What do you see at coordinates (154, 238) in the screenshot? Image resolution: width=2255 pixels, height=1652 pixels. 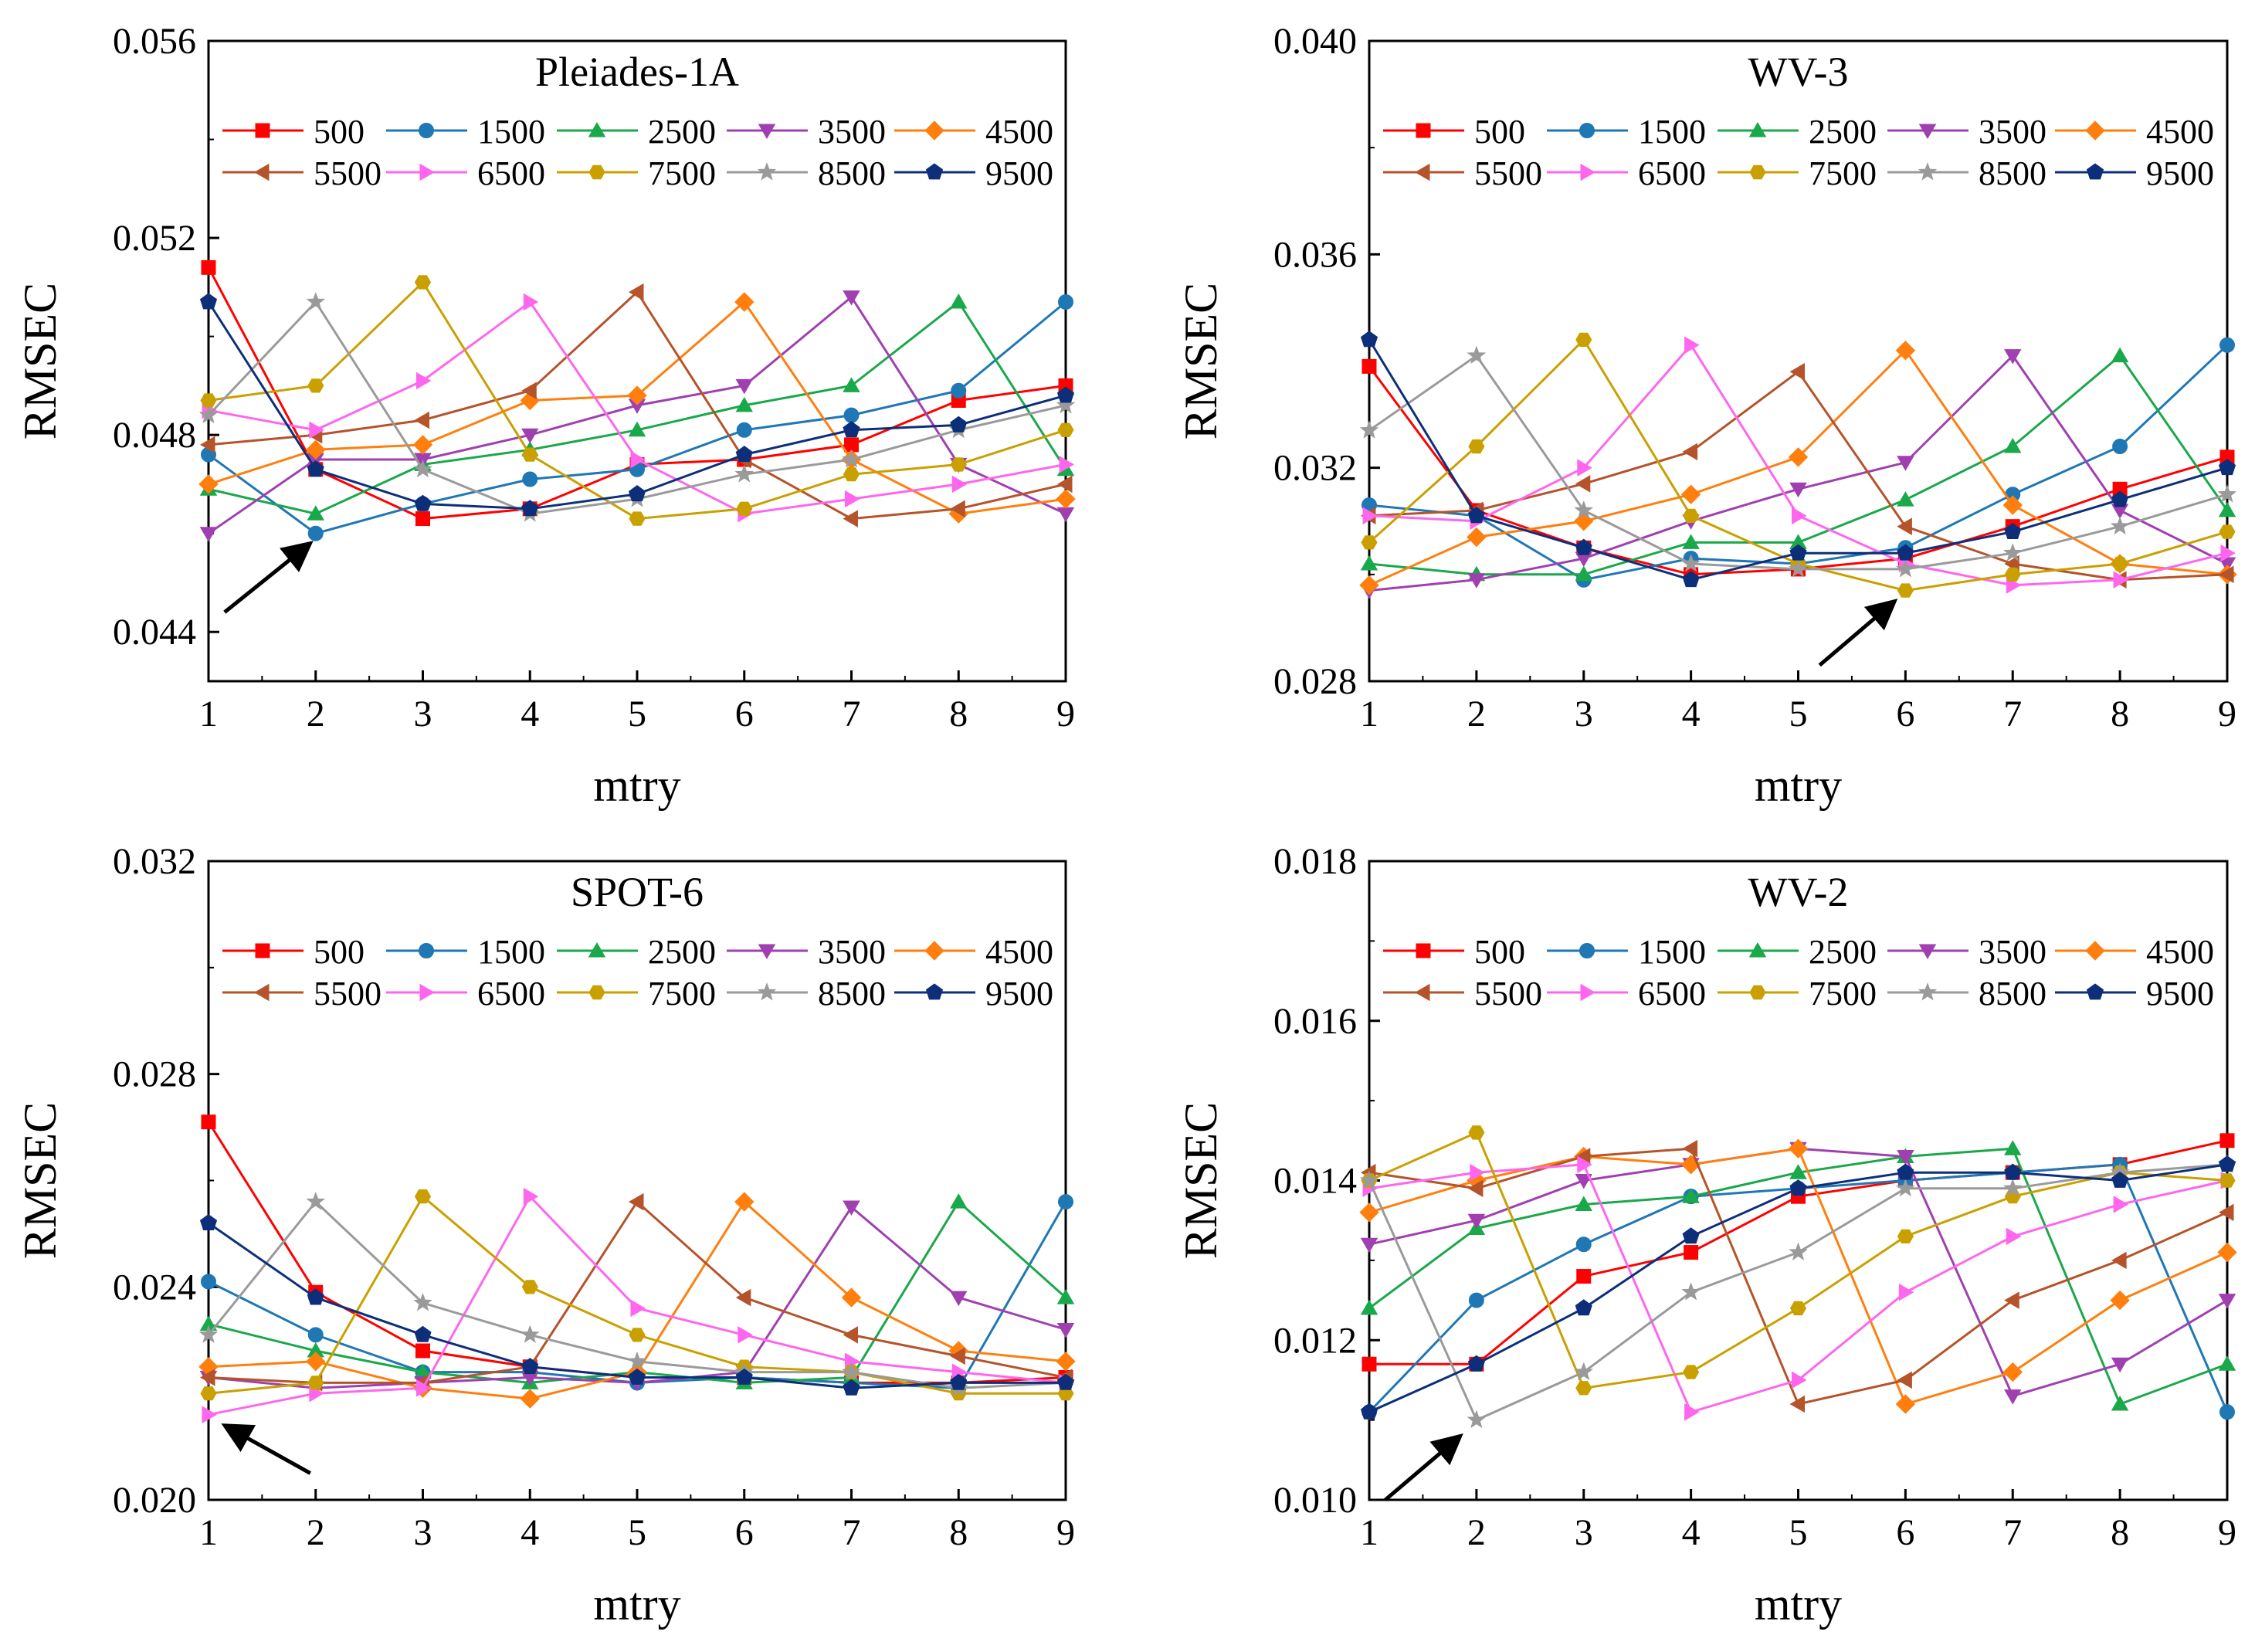 I see `y-tick-label: 0.052` at bounding box center [154, 238].